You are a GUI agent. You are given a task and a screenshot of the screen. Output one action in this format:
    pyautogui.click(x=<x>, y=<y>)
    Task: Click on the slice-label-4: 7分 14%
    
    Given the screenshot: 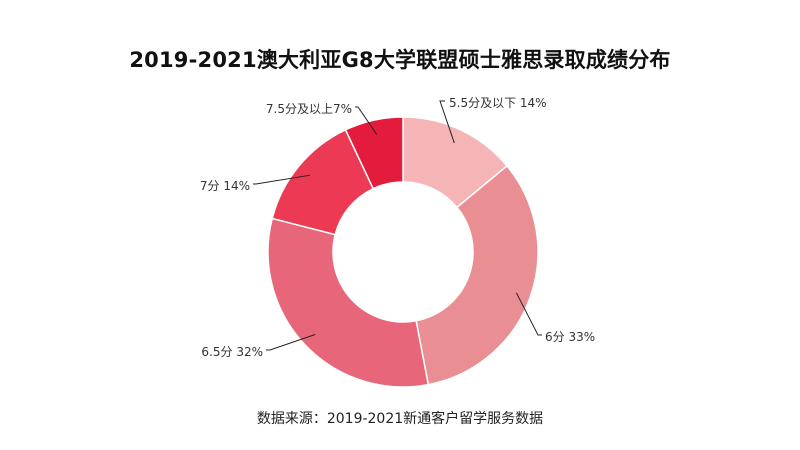 What is the action you would take?
    pyautogui.click(x=225, y=186)
    